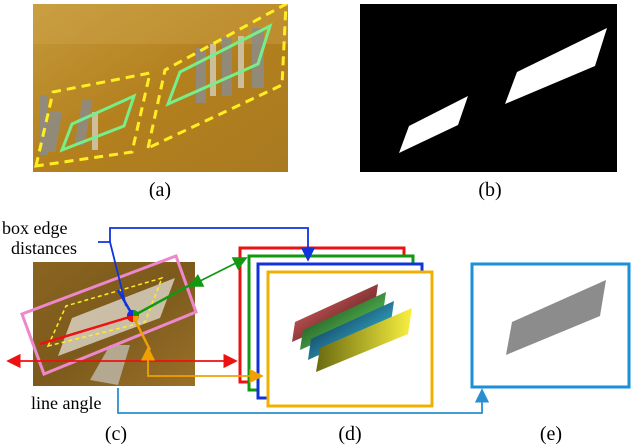 The height and width of the screenshot is (447, 636). What do you see at coordinates (433, 124) in the screenshot?
I see `mask-region-left` at bounding box center [433, 124].